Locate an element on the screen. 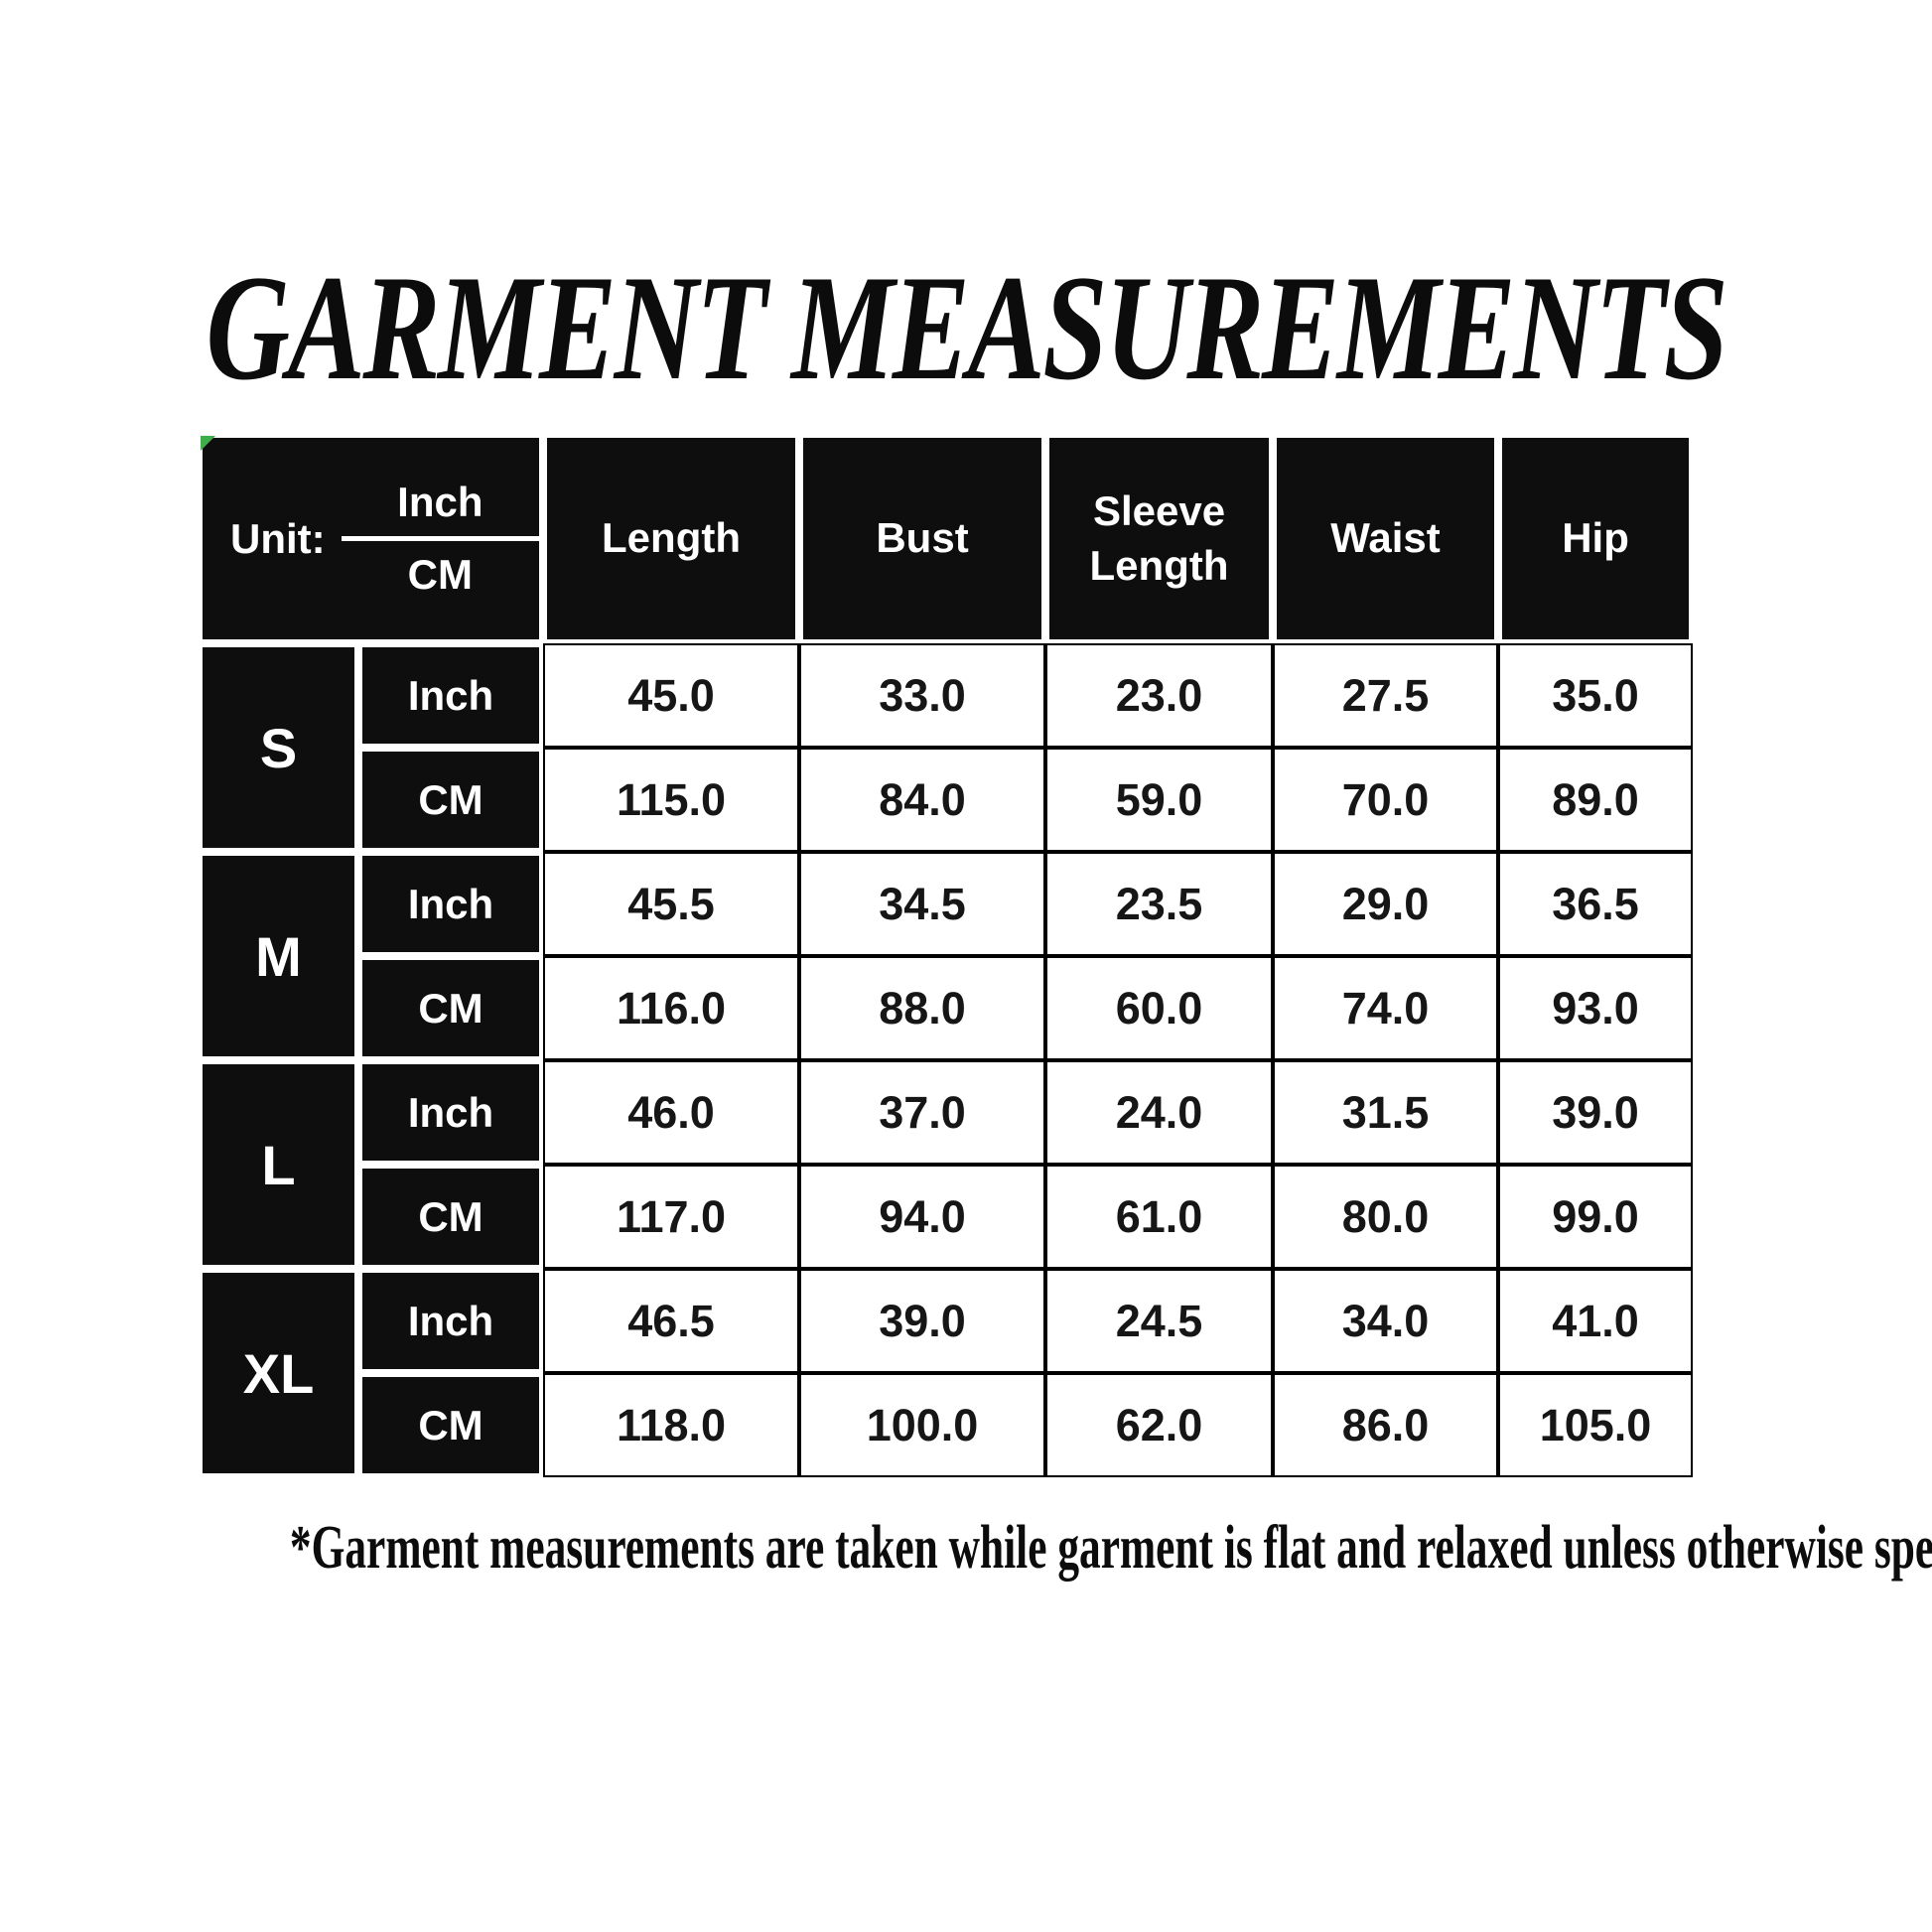  table-row: S Inch 45.0 33.0 23.0 27.5 35.0 is located at coordinates (947, 748).